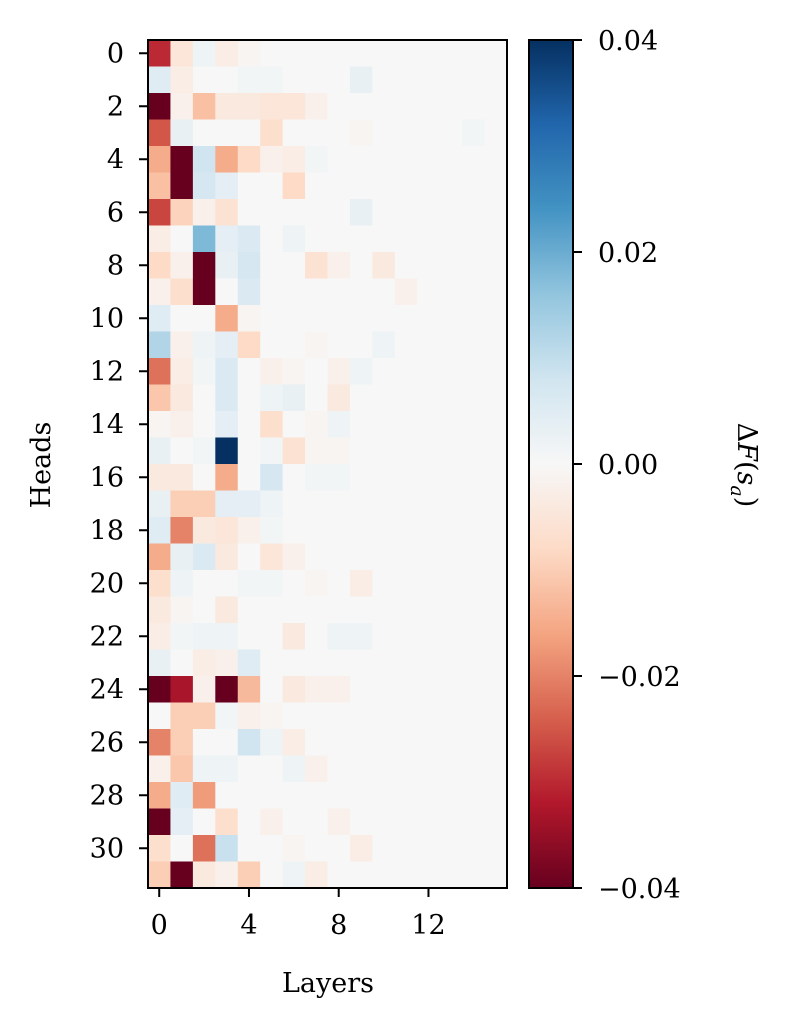 Image resolution: width=792 pixels, height=1027 pixels. What do you see at coordinates (107, 795) in the screenshot?
I see `y-tick-label: 28` at bounding box center [107, 795].